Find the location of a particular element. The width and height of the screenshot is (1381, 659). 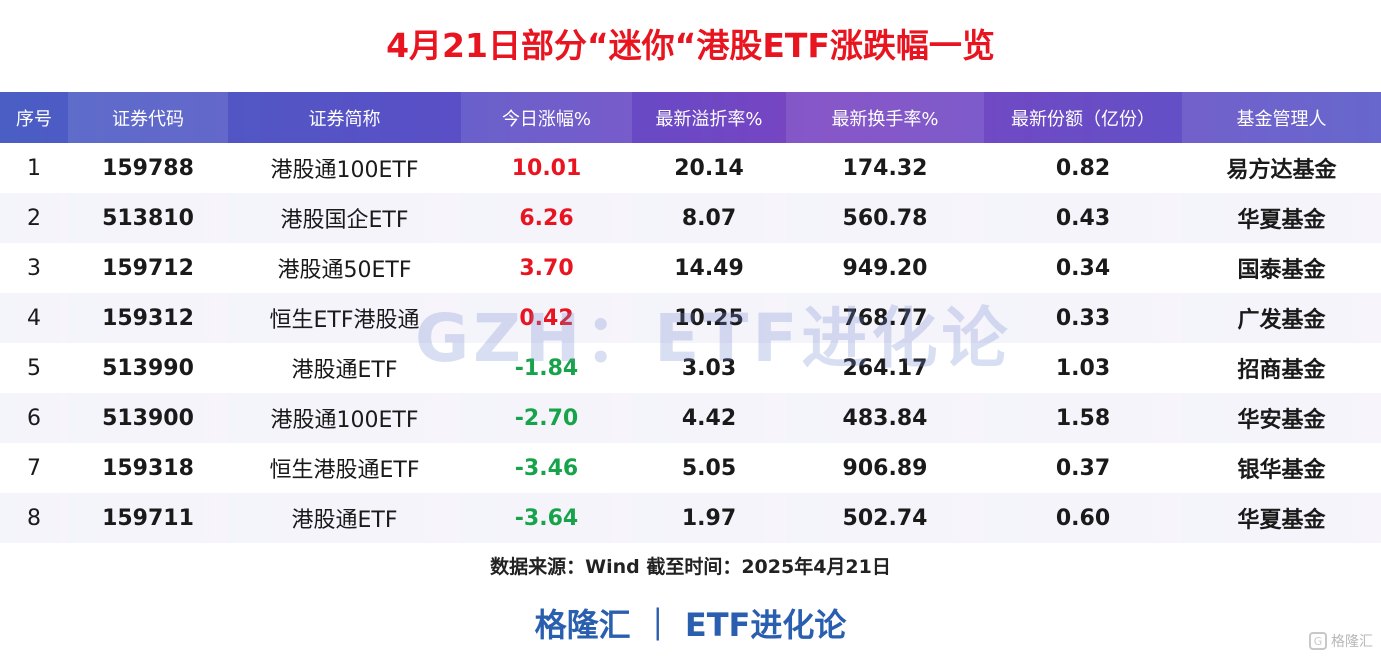

row-manager: 国泰基金 is located at coordinates (1281, 268).